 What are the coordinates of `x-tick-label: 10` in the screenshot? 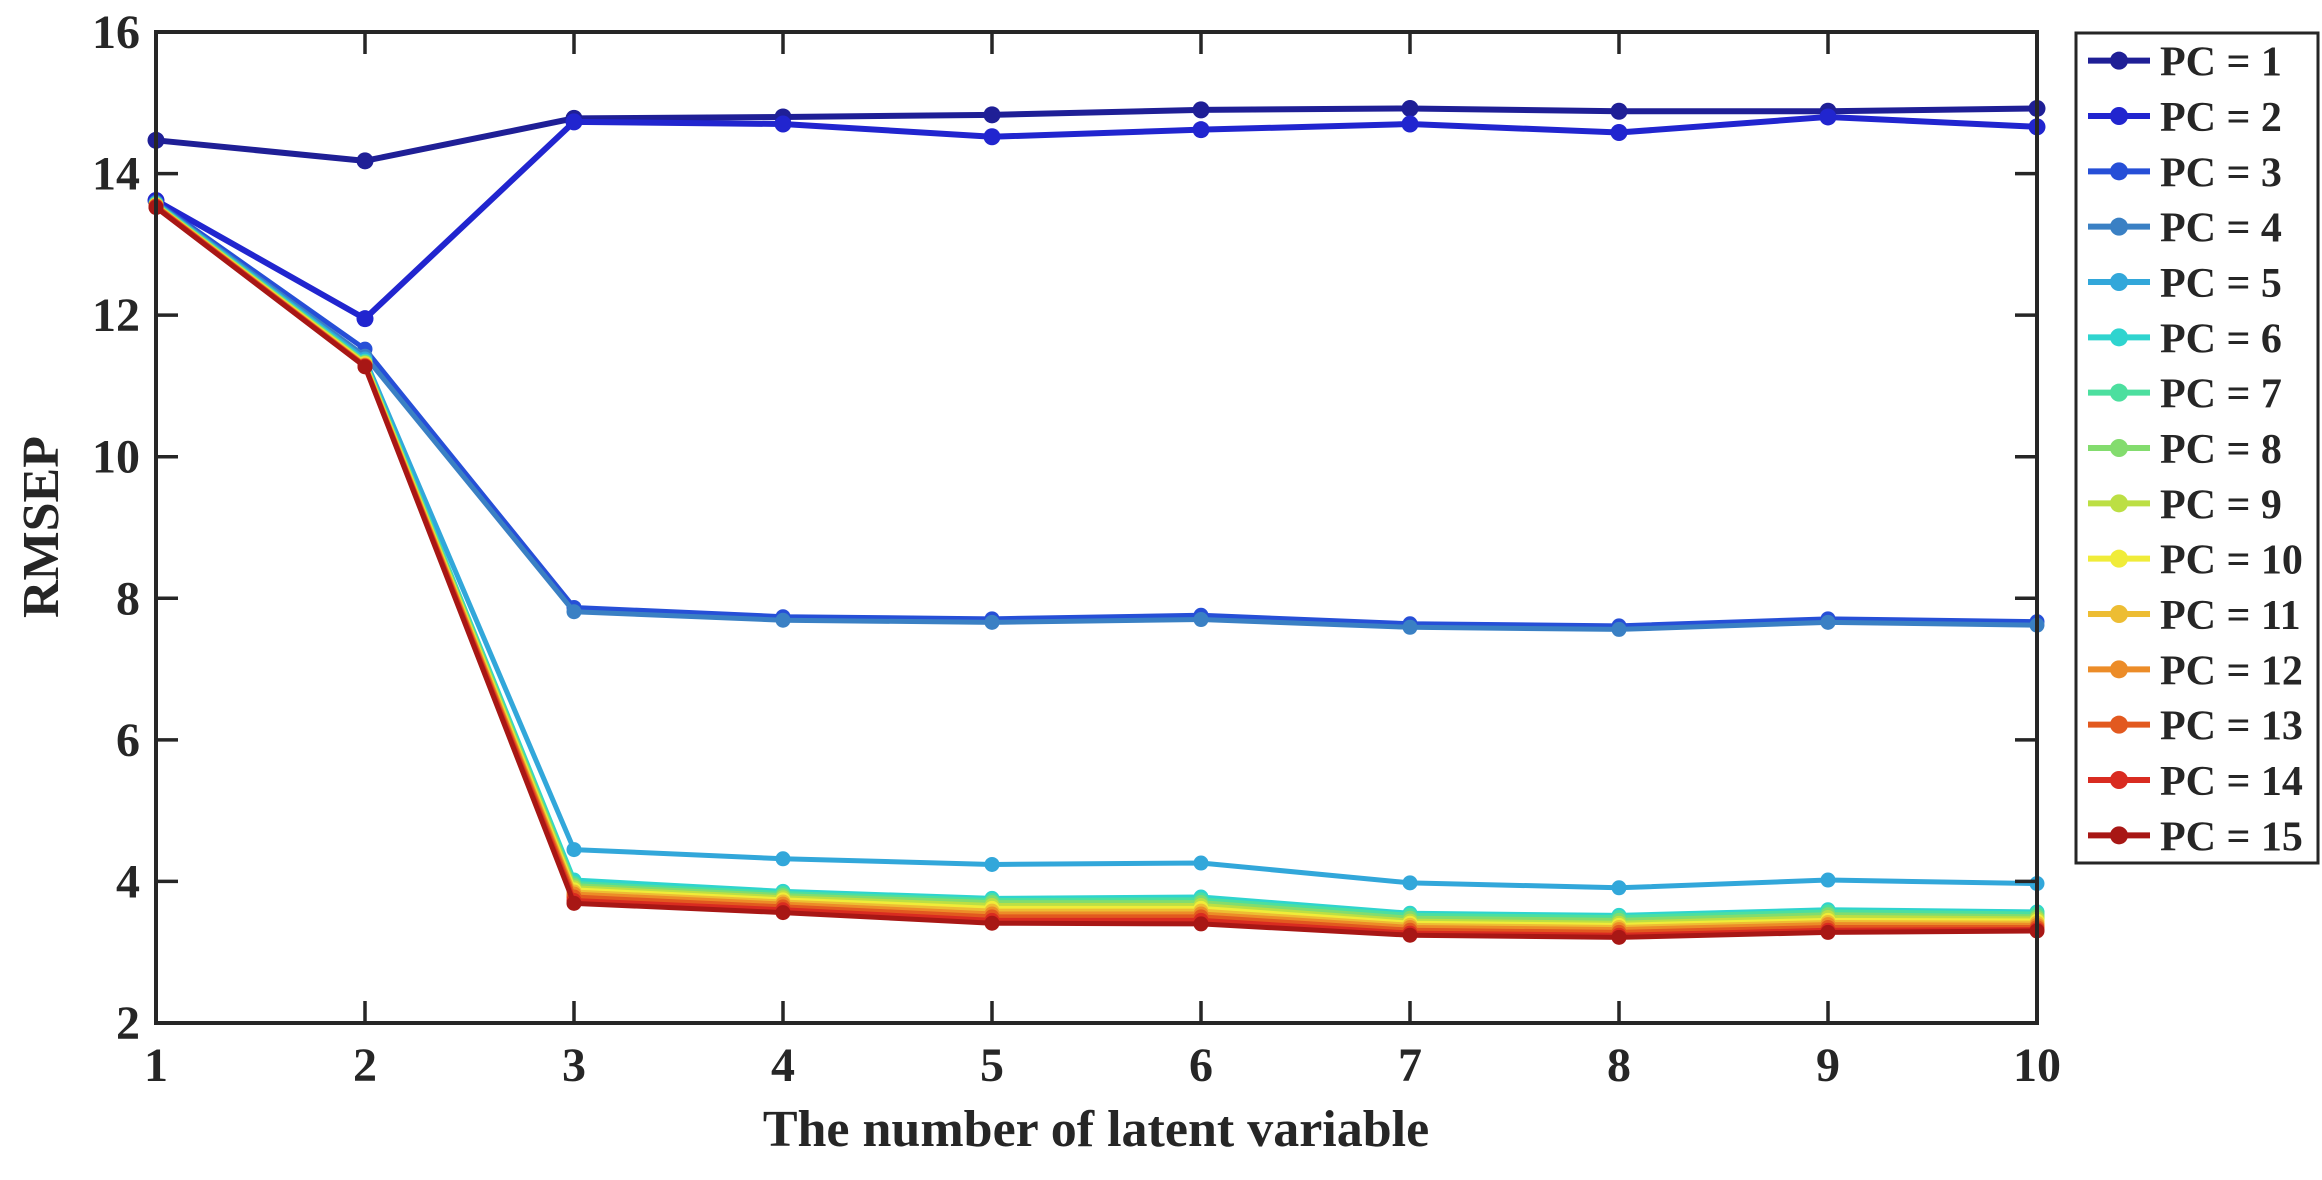 It's located at (2037, 1065).